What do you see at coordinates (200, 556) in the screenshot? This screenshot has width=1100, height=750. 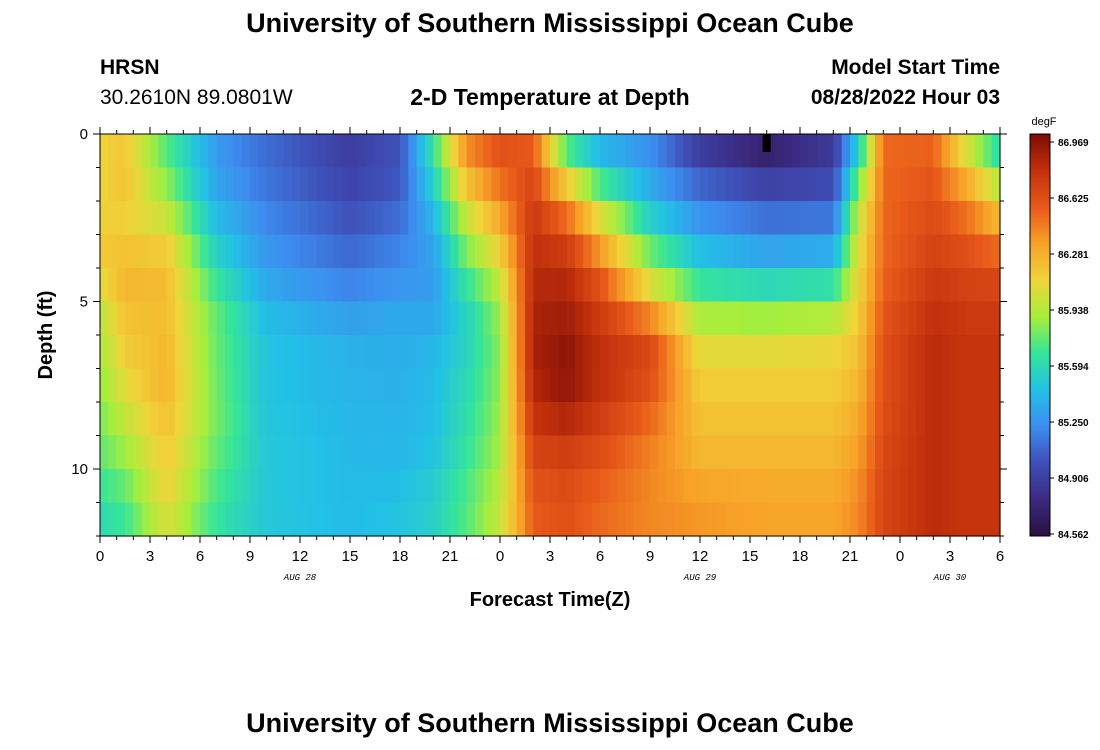 I see `x-tick-label: 6` at bounding box center [200, 556].